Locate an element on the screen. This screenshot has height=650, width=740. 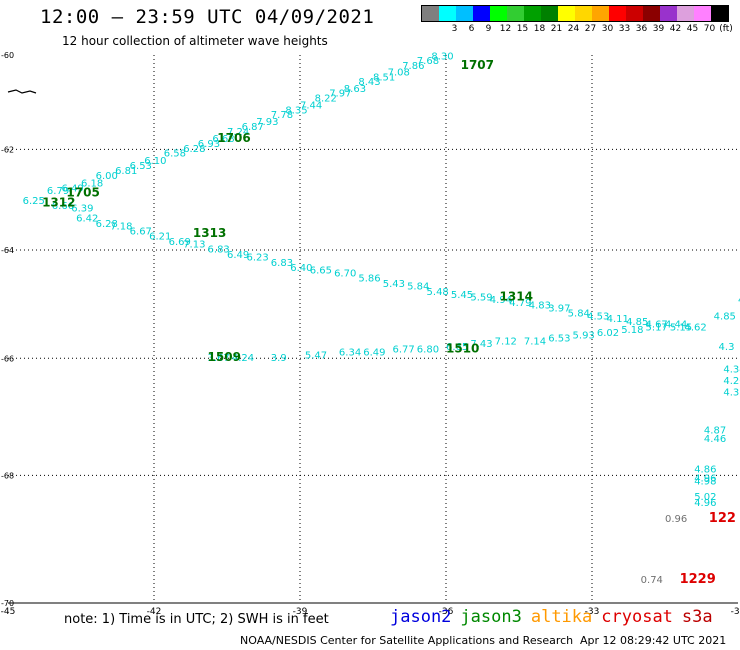
lon-tick-label: -45 is located at coordinates (8, 612).